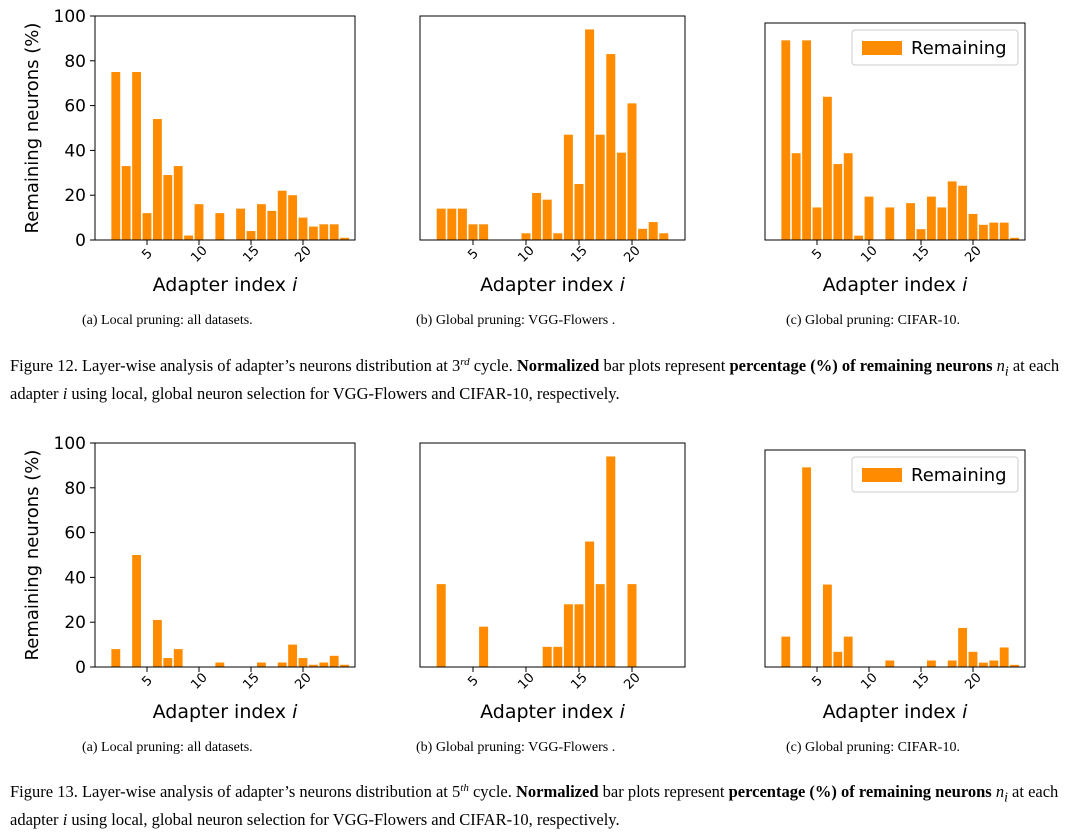 The height and width of the screenshot is (833, 1080). Describe the element at coordinates (303, 681) in the screenshot. I see `xtick-label-fig13a-20: 20` at that location.